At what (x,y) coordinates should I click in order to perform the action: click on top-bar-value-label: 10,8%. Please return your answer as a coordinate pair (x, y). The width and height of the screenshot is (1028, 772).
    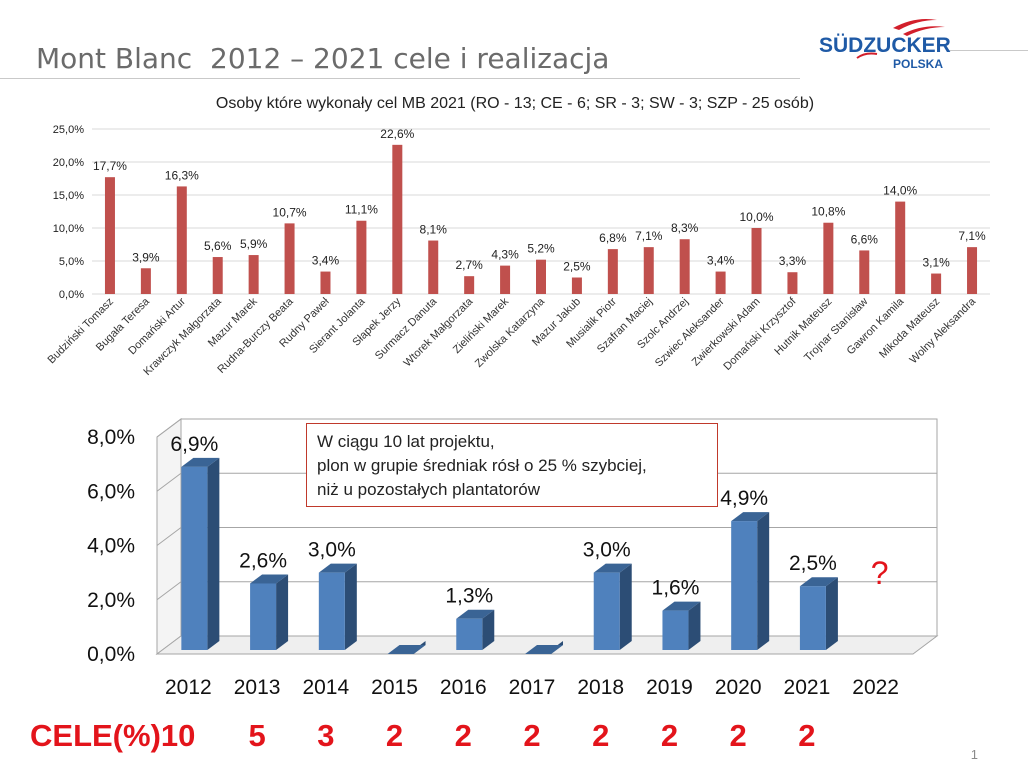
    Looking at the image, I should click on (828, 212).